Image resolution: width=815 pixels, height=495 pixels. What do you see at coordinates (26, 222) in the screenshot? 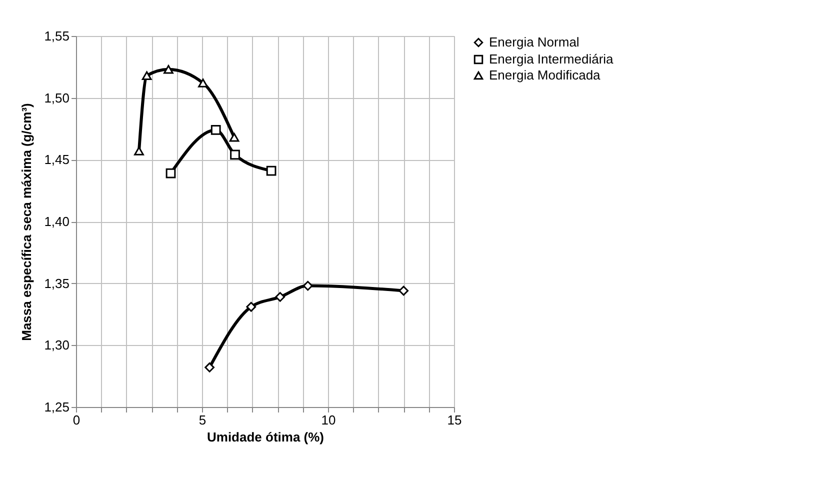
I see `y-axis-title: Massa específica seca máxima (g/cm³)` at bounding box center [26, 222].